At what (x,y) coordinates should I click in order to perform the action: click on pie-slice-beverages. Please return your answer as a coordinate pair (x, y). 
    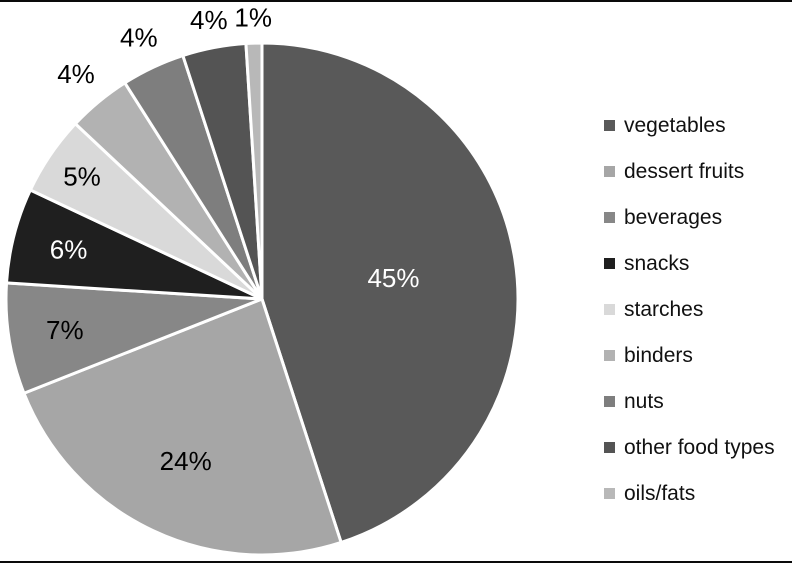
    Looking at the image, I should click on (133, 338).